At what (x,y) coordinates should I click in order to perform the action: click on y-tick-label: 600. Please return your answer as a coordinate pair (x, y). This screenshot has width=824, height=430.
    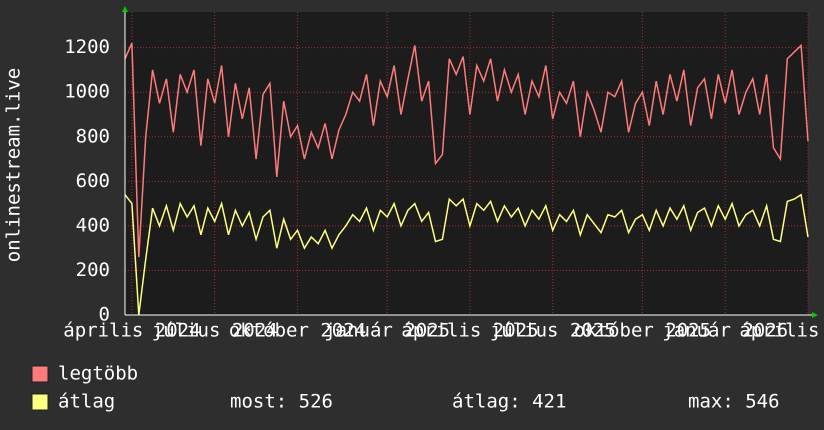
    Looking at the image, I should click on (93, 181).